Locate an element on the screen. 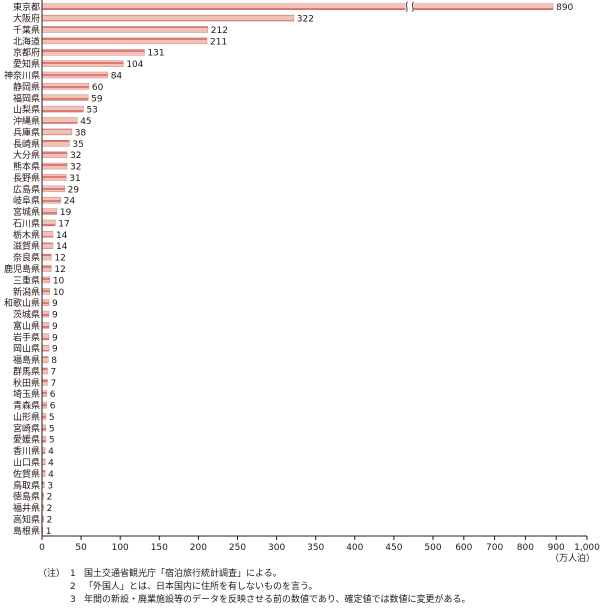 Image resolution: width=602 pixels, height=609 pixels. category-label: 新潟県 is located at coordinates (26, 292).